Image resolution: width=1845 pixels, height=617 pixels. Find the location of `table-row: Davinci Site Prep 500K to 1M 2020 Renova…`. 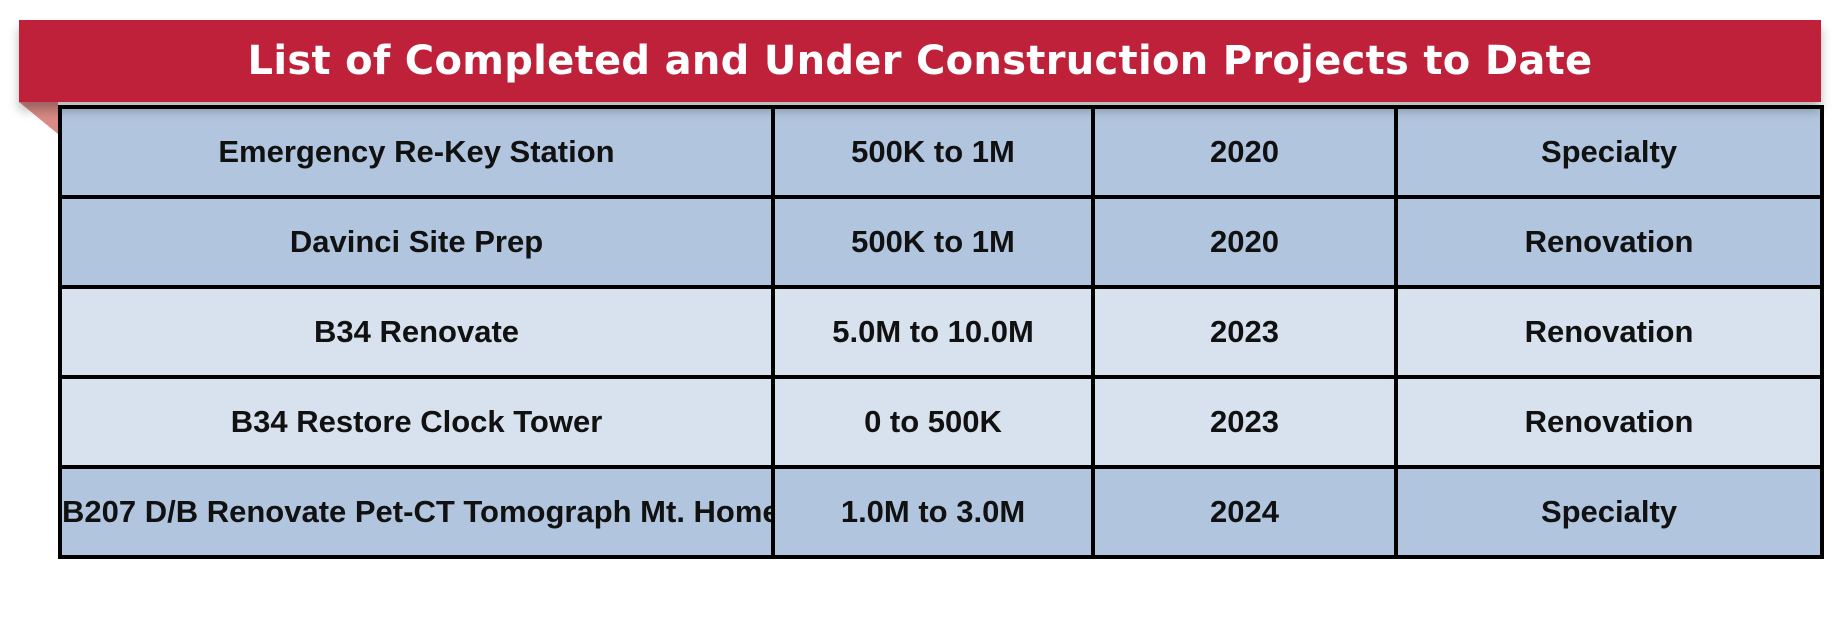

table-row: Davinci Site Prep 500K to 1M 2020 Renova… is located at coordinates (941, 242).